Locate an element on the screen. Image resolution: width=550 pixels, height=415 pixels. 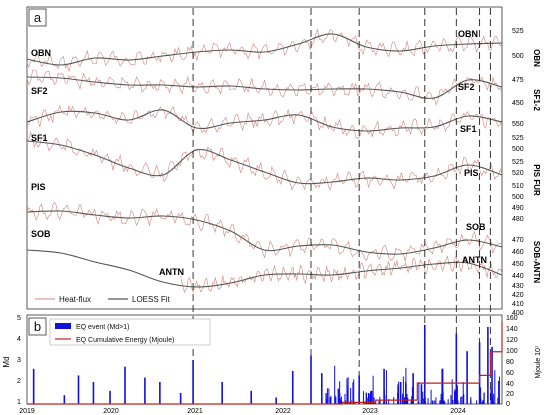
axis-b-left-tick-0: 5 is located at coordinates (19, 318).